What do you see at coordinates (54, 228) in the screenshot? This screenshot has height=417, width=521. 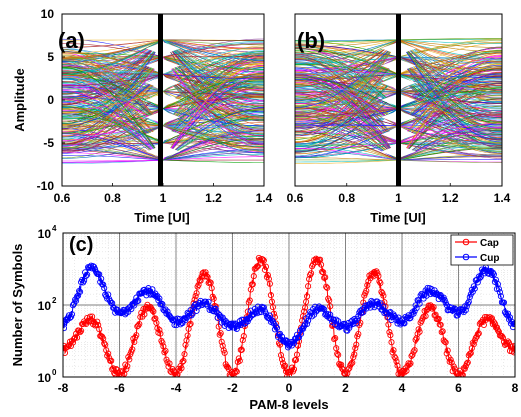 I see `y-tick-exponent: 4` at bounding box center [54, 228].